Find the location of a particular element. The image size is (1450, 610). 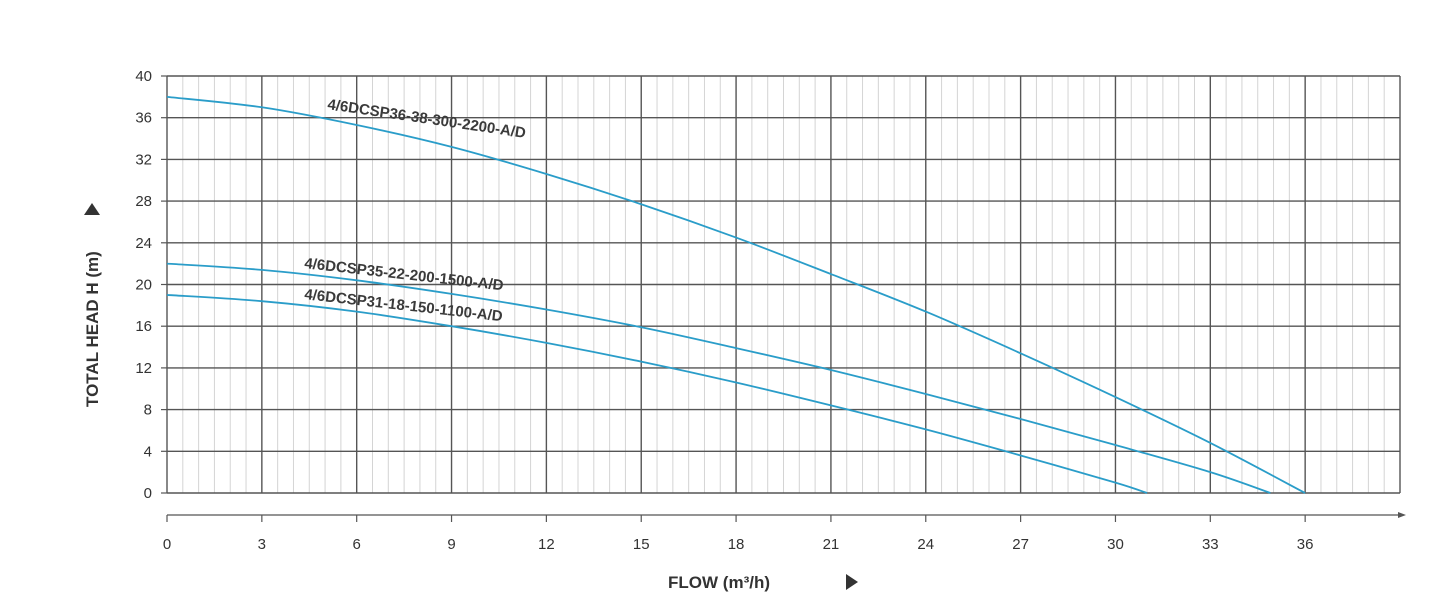

x-tick-label: 24 is located at coordinates (925, 544).